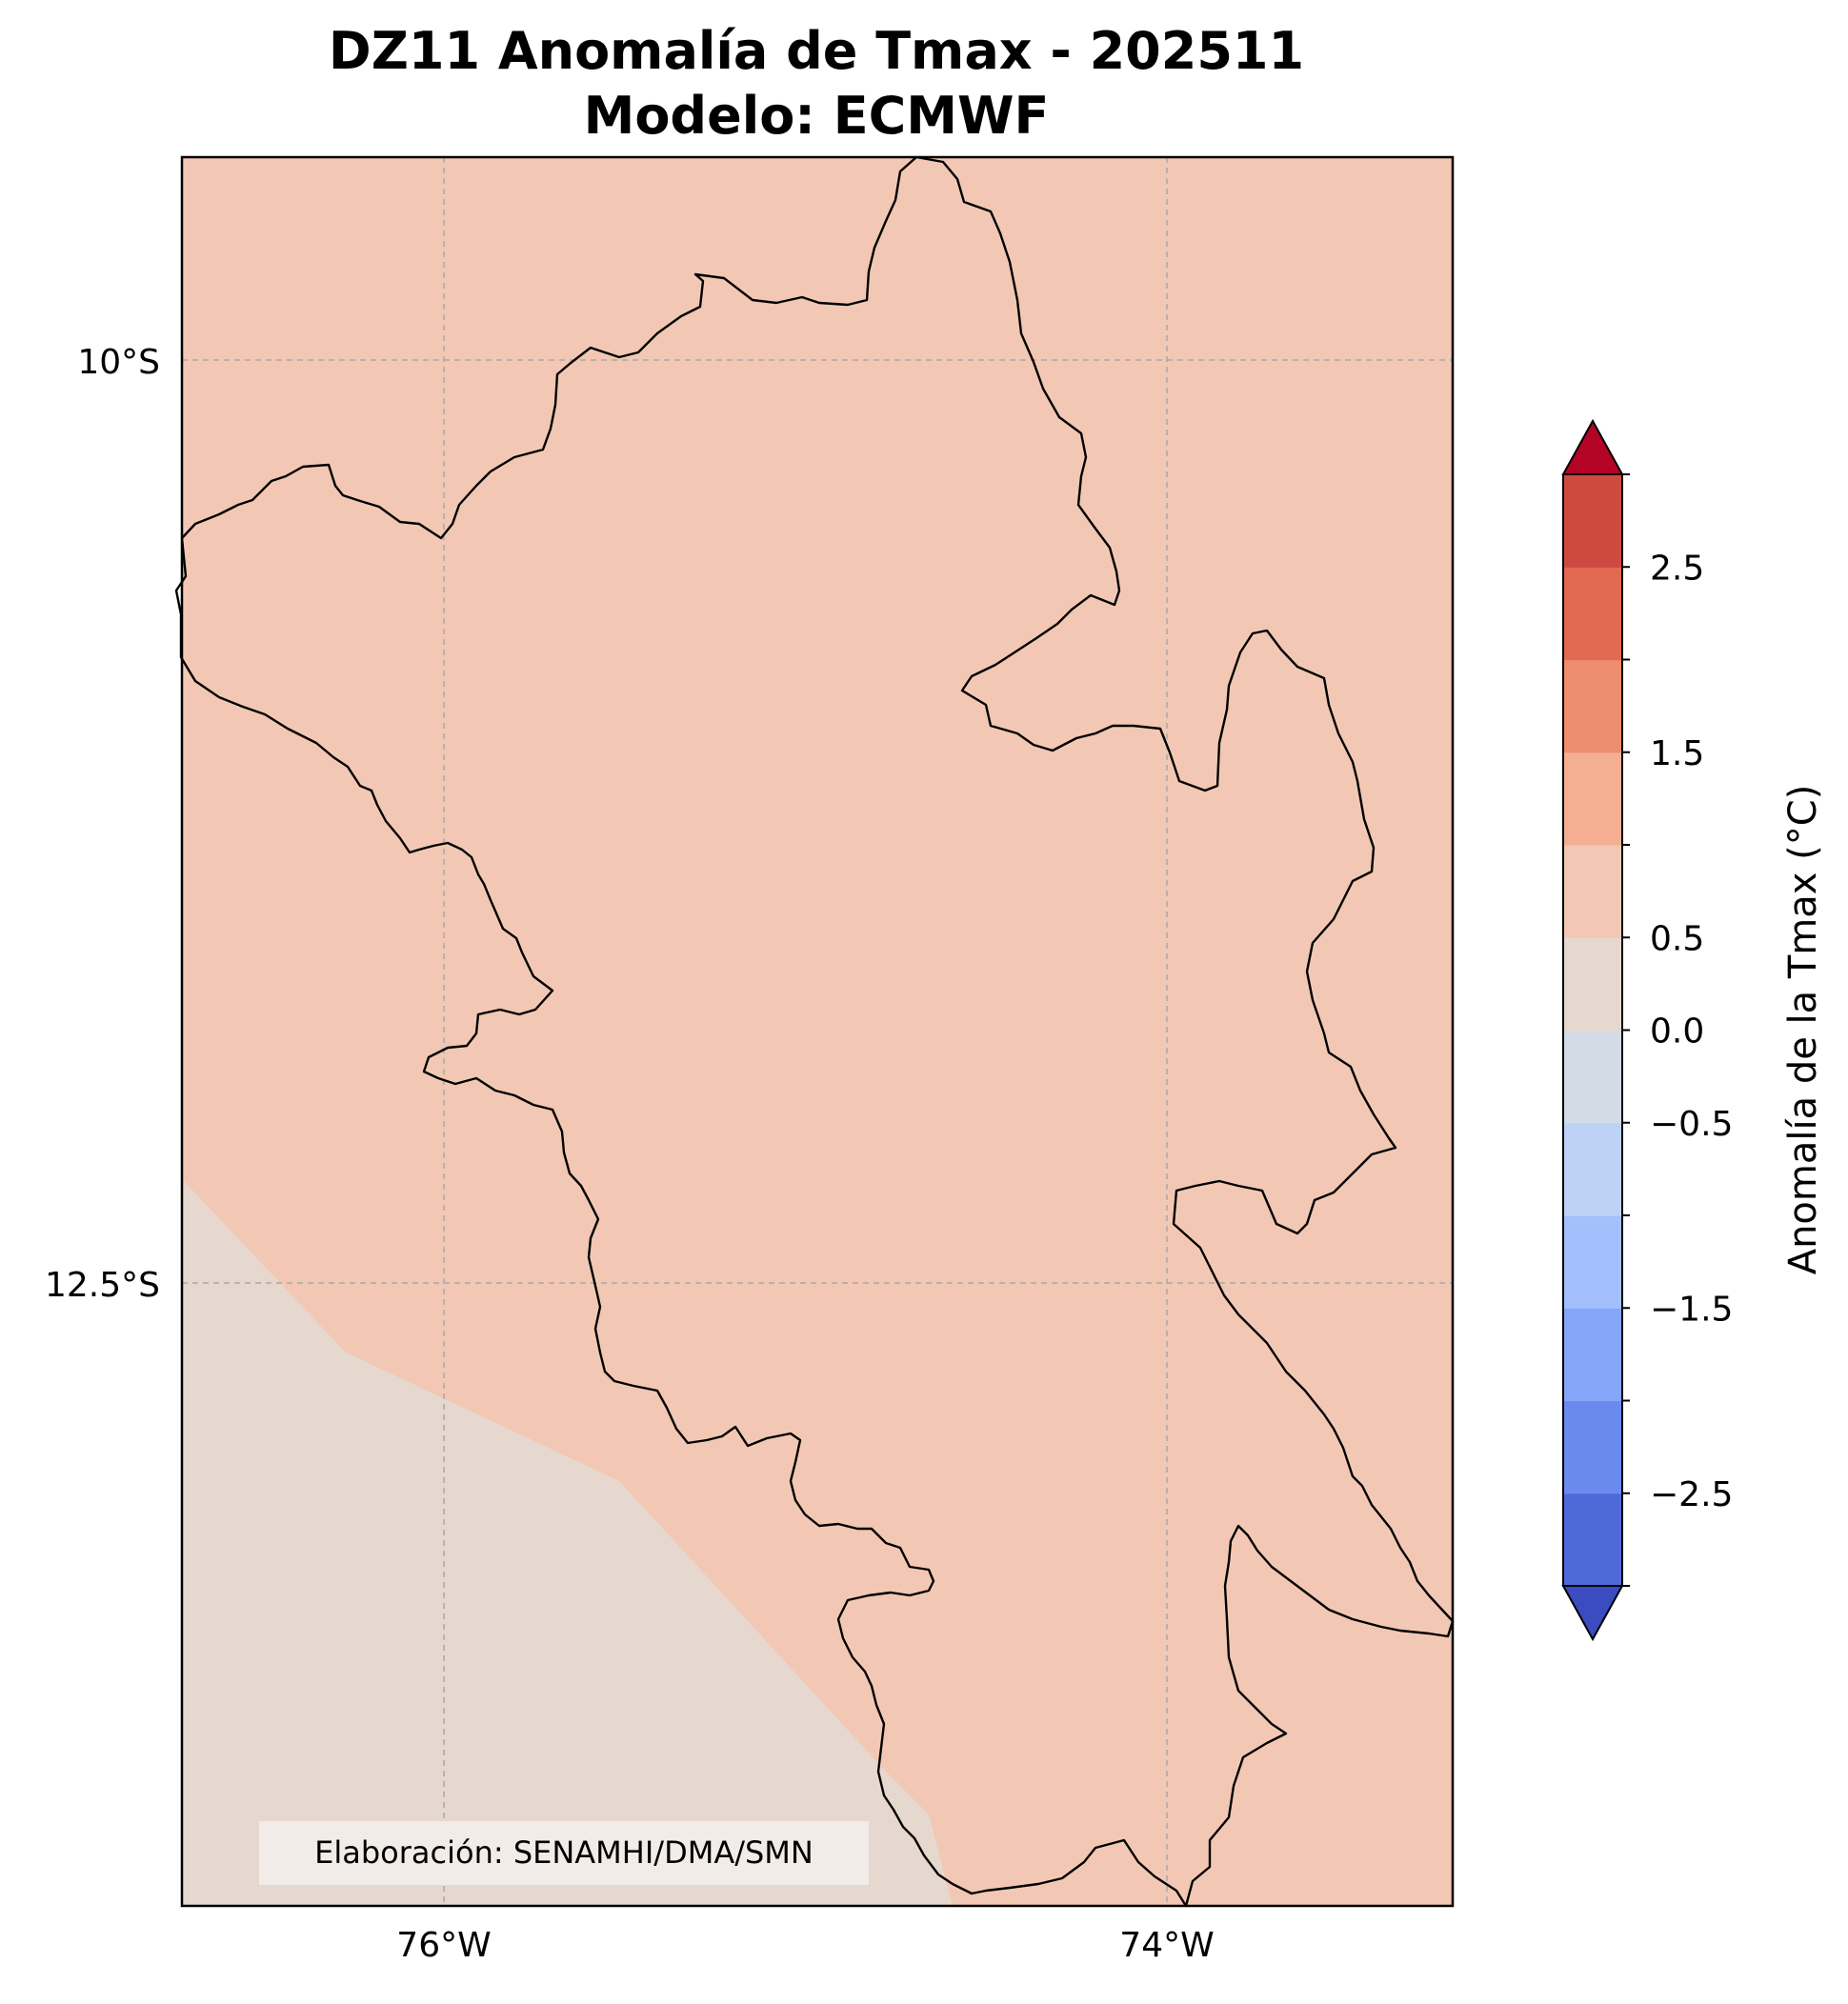 This screenshot has height=2004, width=1848. Describe the element at coordinates (102, 824) in the screenshot. I see `latitude-axis: 10°S 12.5°S` at that location.